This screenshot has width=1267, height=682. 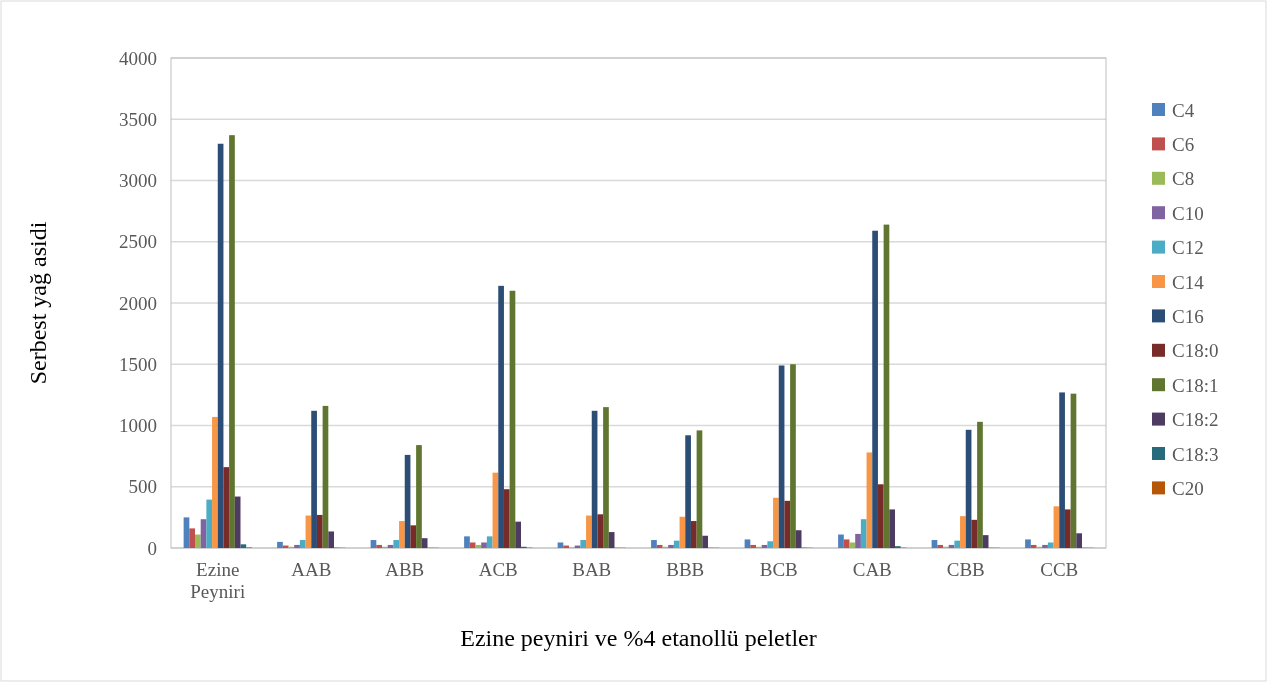 What do you see at coordinates (498, 569) in the screenshot?
I see `x-tick-label: ACB` at bounding box center [498, 569].